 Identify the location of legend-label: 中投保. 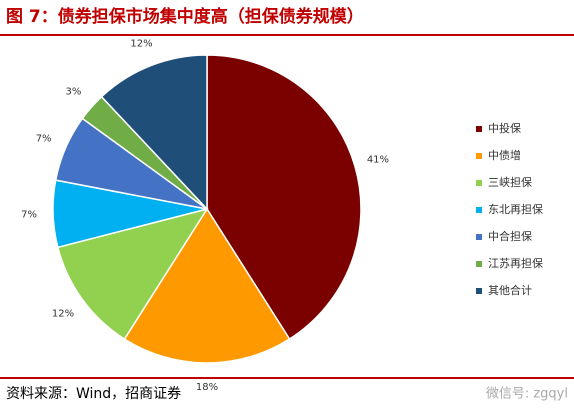
(504, 128).